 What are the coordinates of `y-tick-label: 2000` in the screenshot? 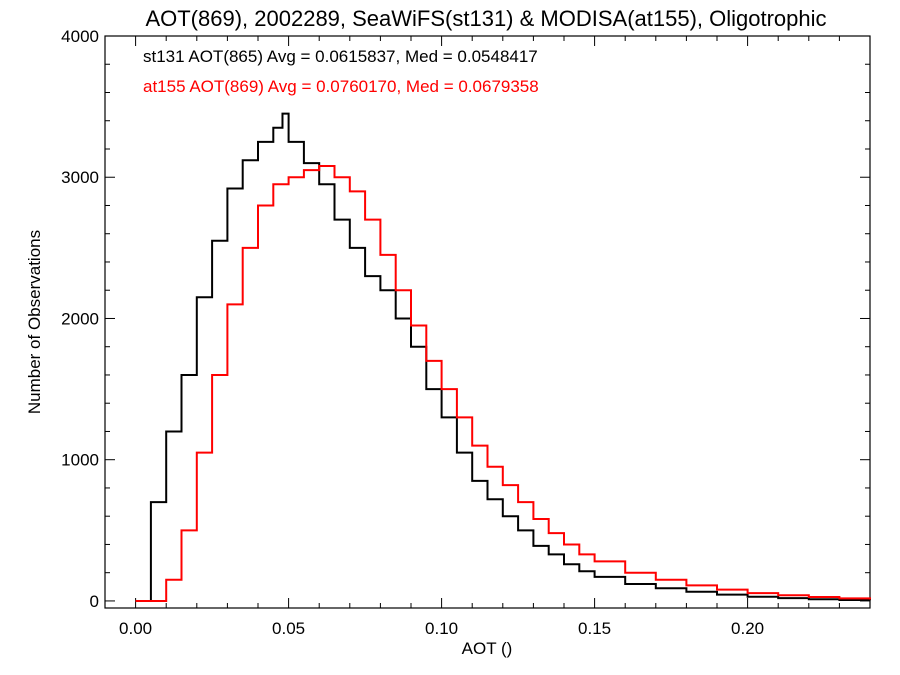 It's located at (80, 318).